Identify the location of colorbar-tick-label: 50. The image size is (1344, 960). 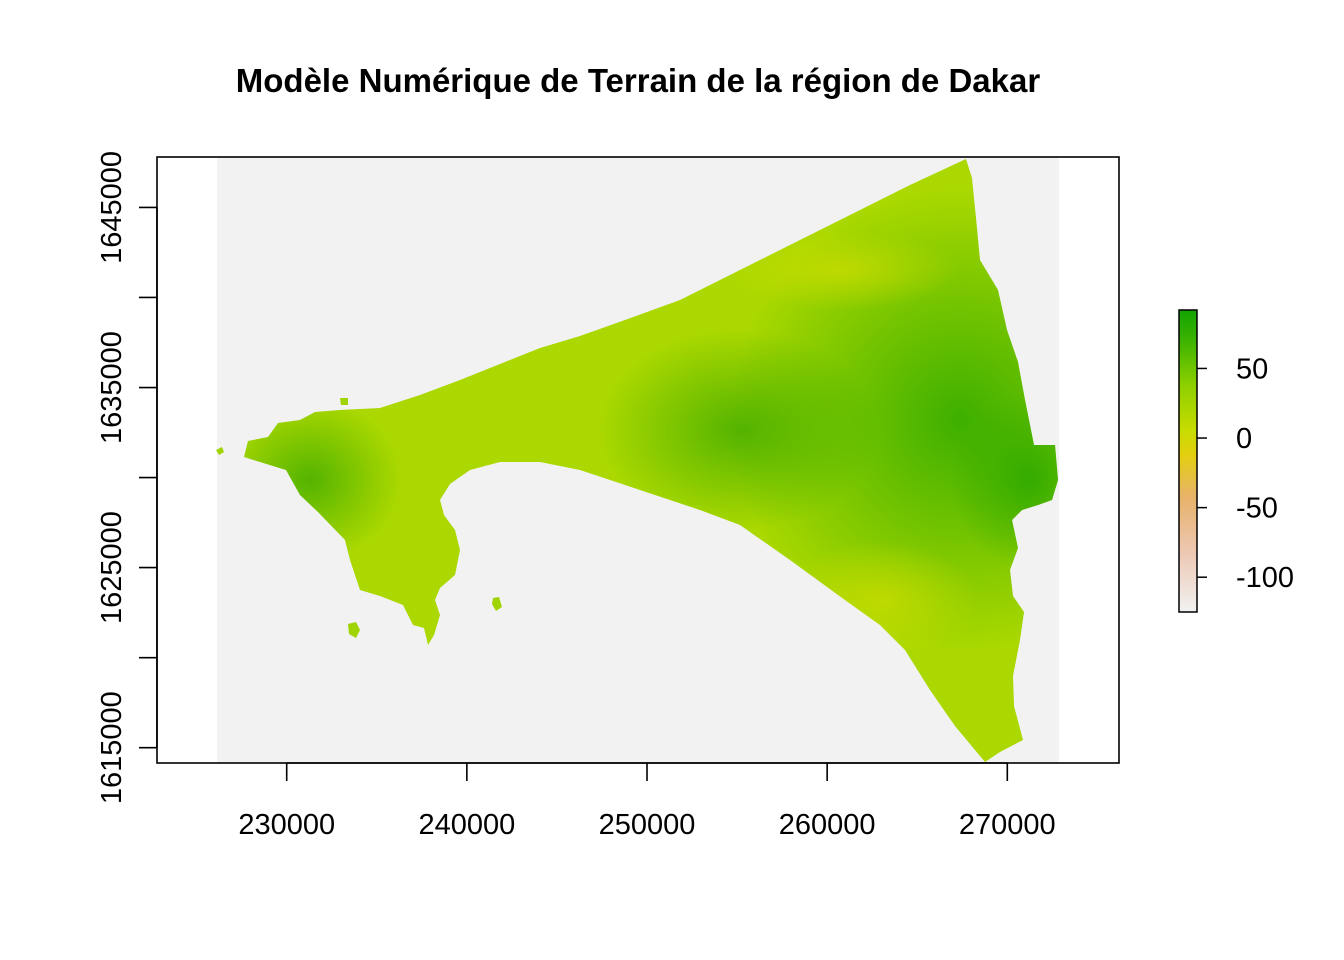
(1252, 369).